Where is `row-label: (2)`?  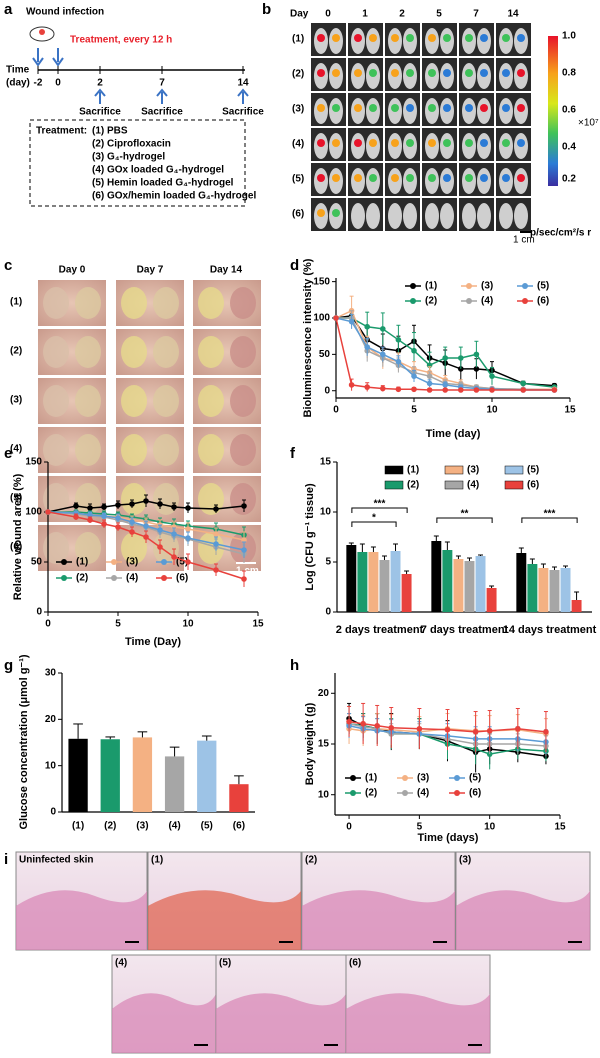
row-label: (2) is located at coordinates (16, 351).